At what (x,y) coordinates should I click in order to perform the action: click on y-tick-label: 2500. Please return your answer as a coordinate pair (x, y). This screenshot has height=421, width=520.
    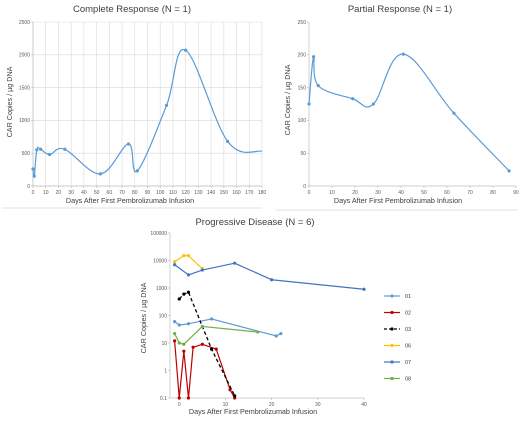
    Looking at the image, I should click on (24, 23).